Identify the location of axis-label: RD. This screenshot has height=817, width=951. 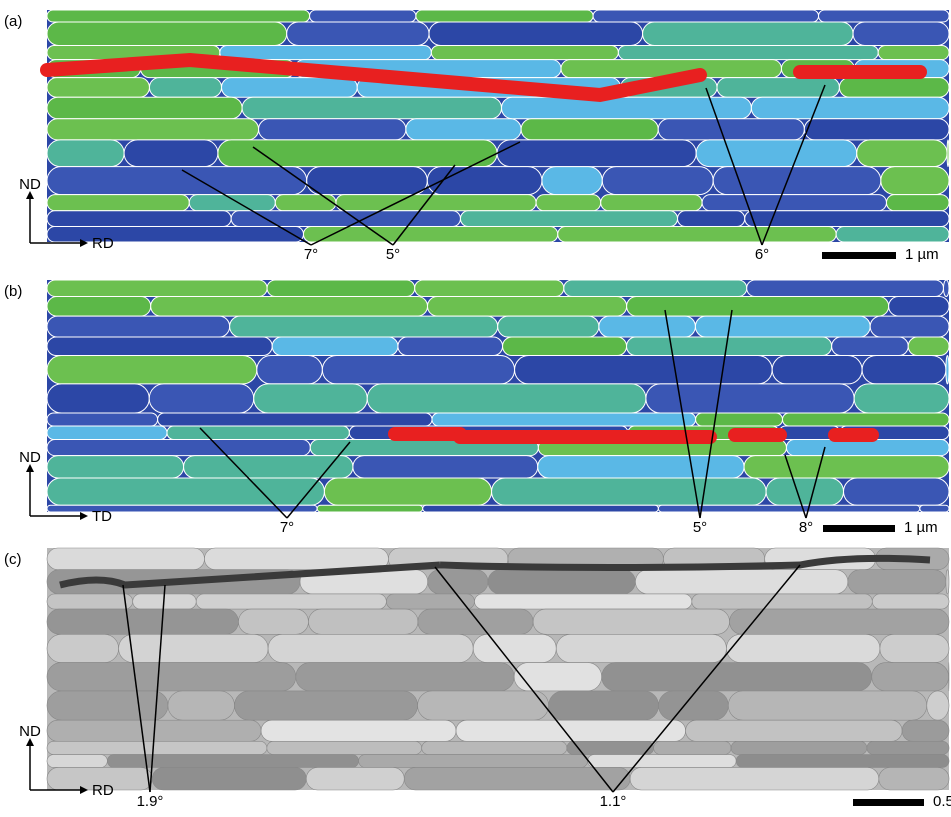
(103, 243).